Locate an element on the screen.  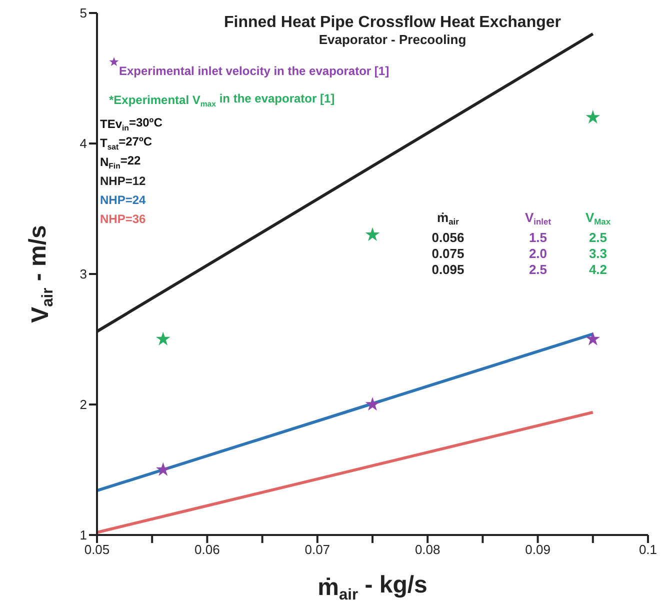
chart-title: Finned Heat Pipe Crossflow Heat Exchanger is located at coordinates (392, 22).